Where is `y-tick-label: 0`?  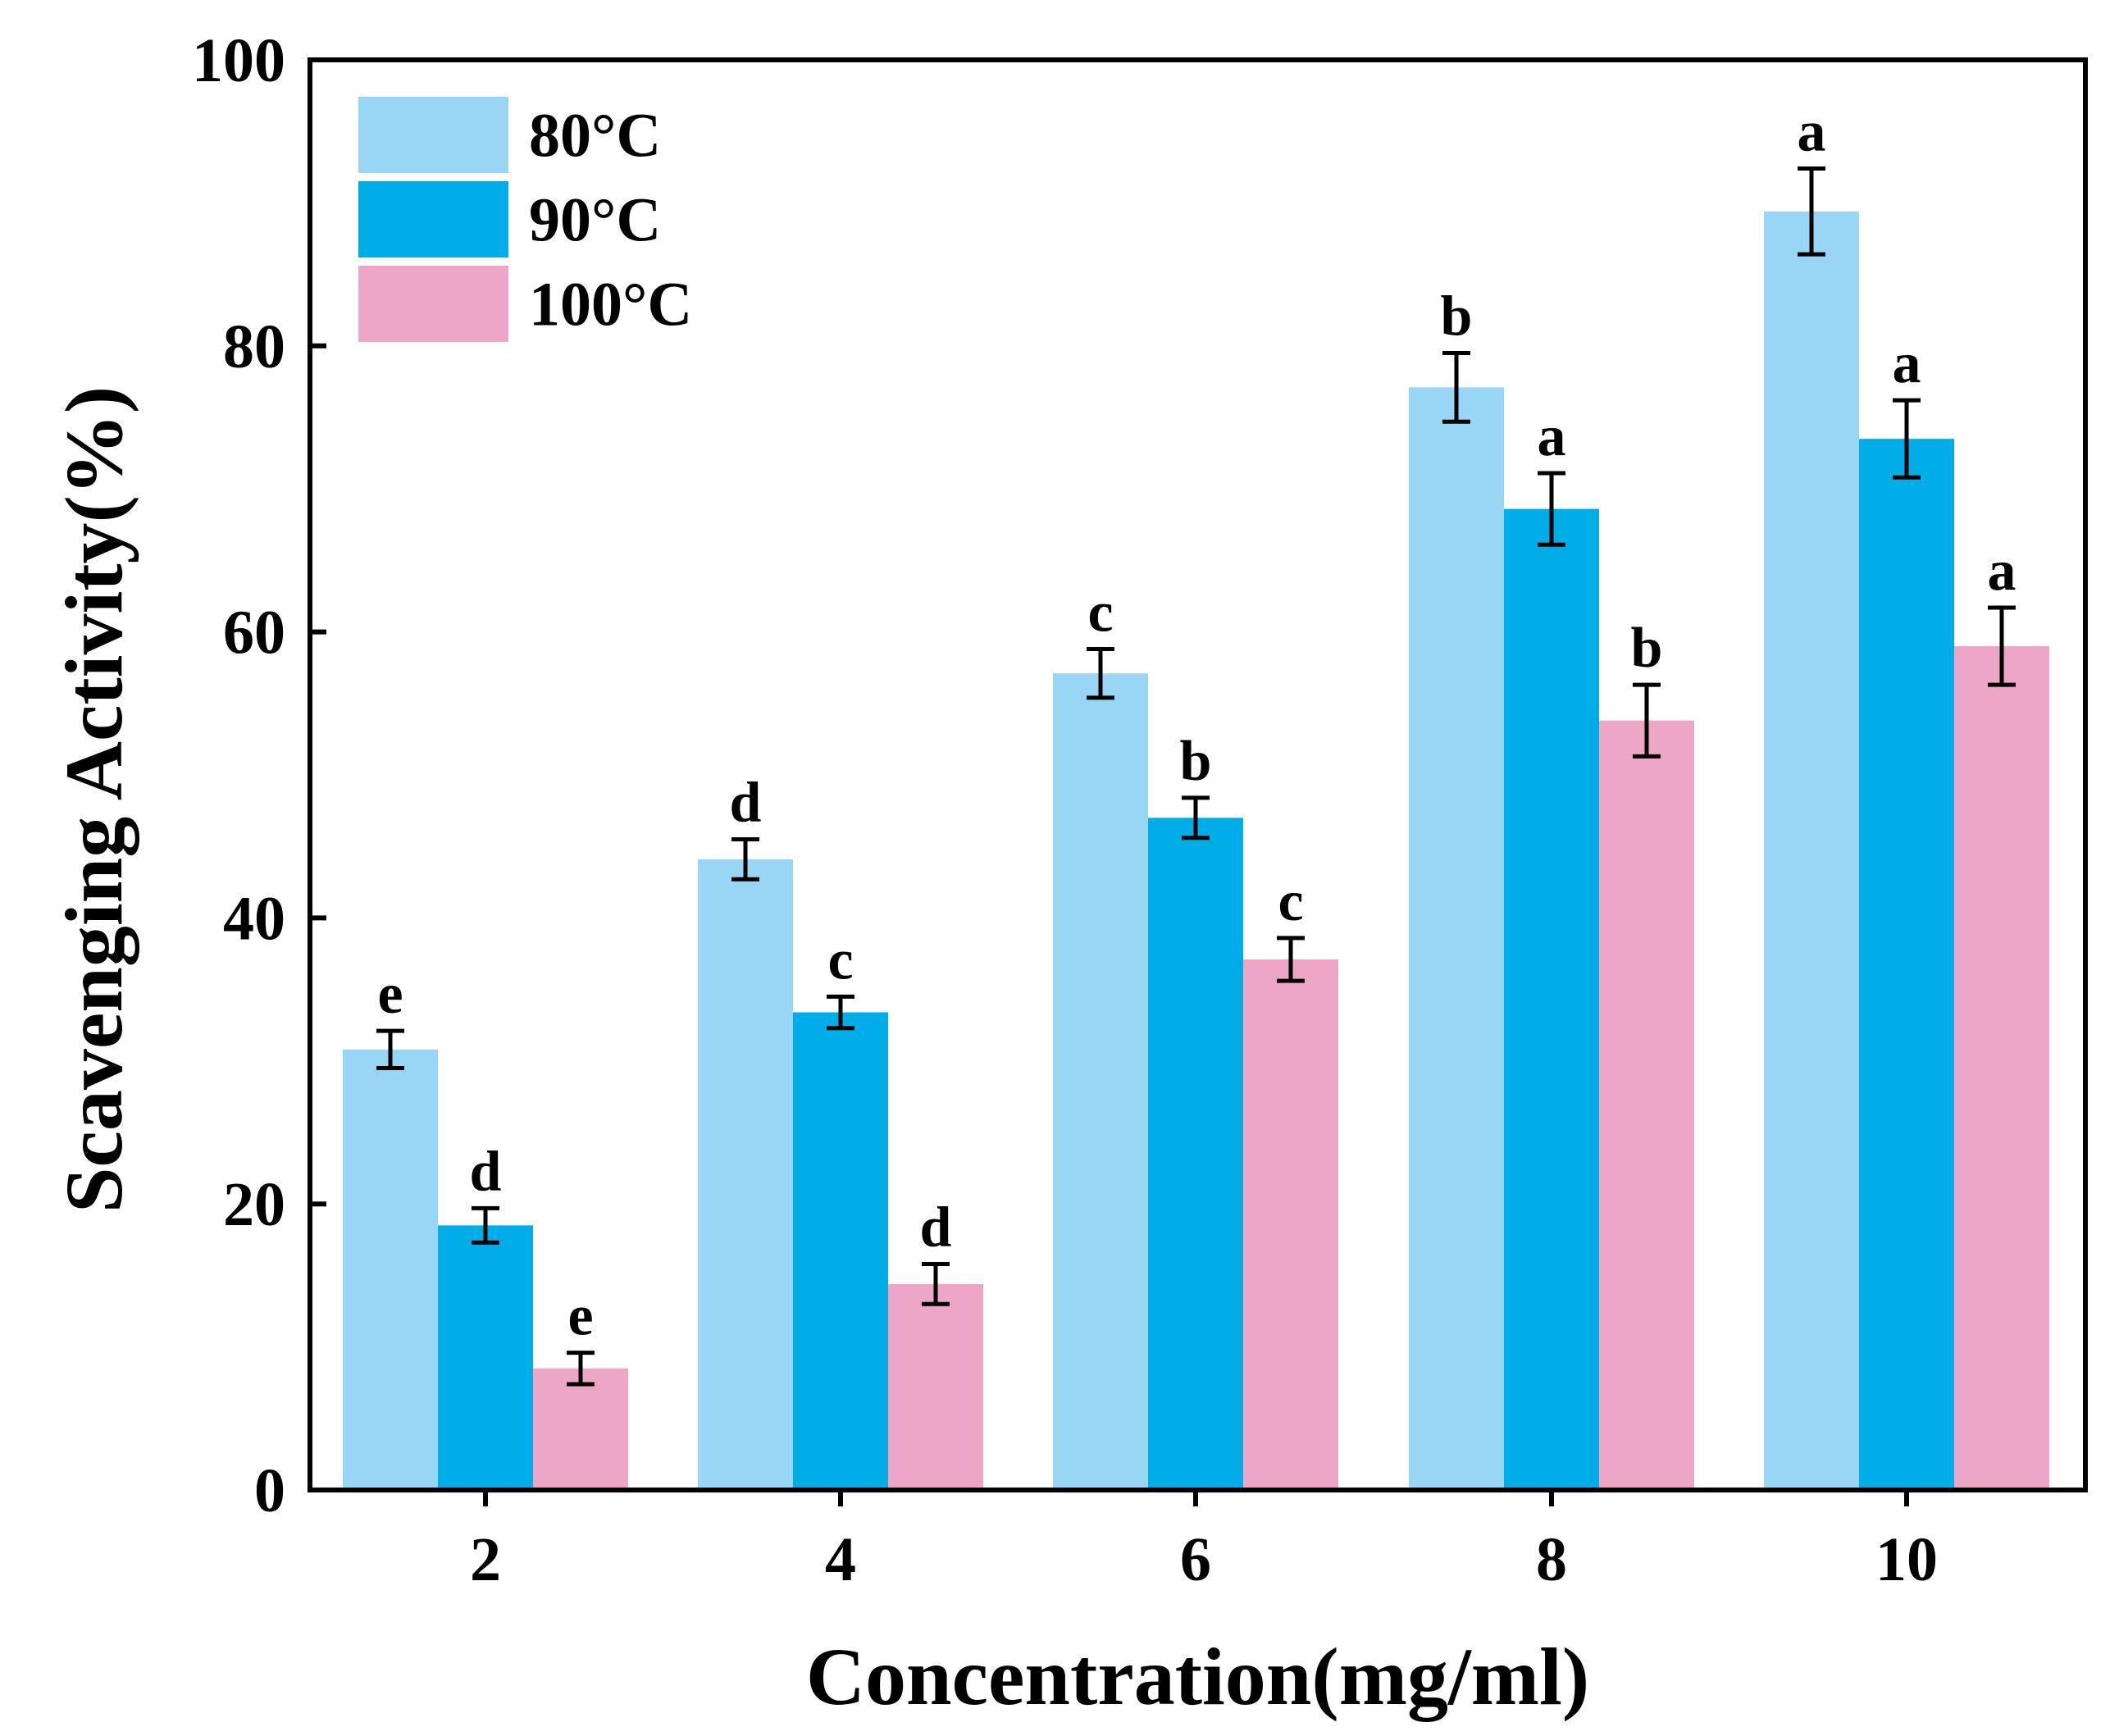
y-tick-label: 0 is located at coordinates (269, 1490).